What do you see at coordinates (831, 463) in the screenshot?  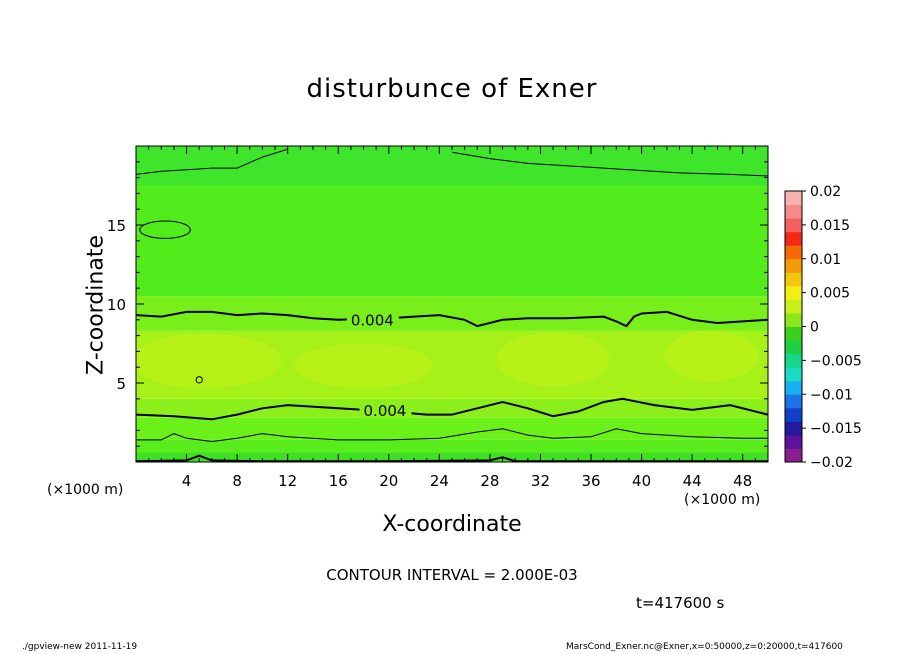 I see `colorbar-tick-label: −0.02` at bounding box center [831, 463].